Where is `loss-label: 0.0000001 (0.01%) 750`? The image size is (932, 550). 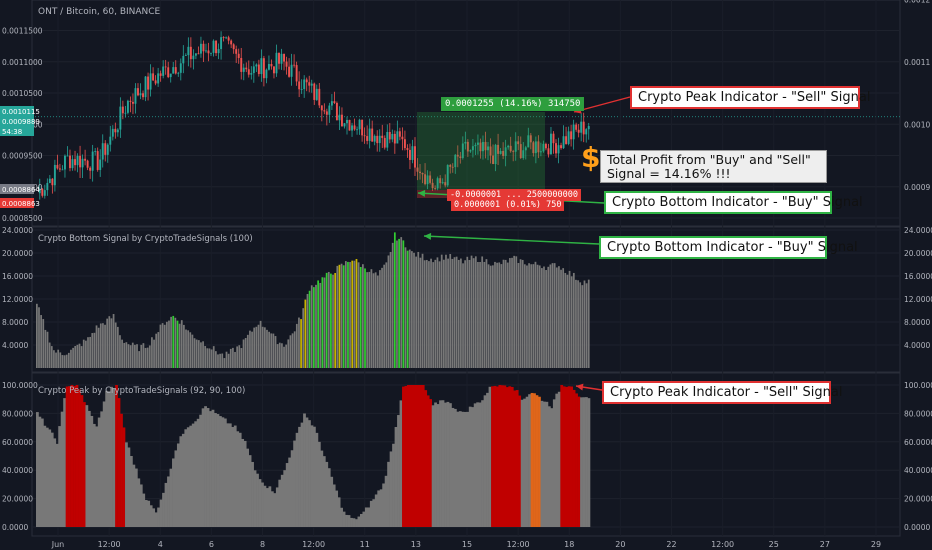 loss-label: 0.0000001 (0.01%) 750 is located at coordinates (508, 205).